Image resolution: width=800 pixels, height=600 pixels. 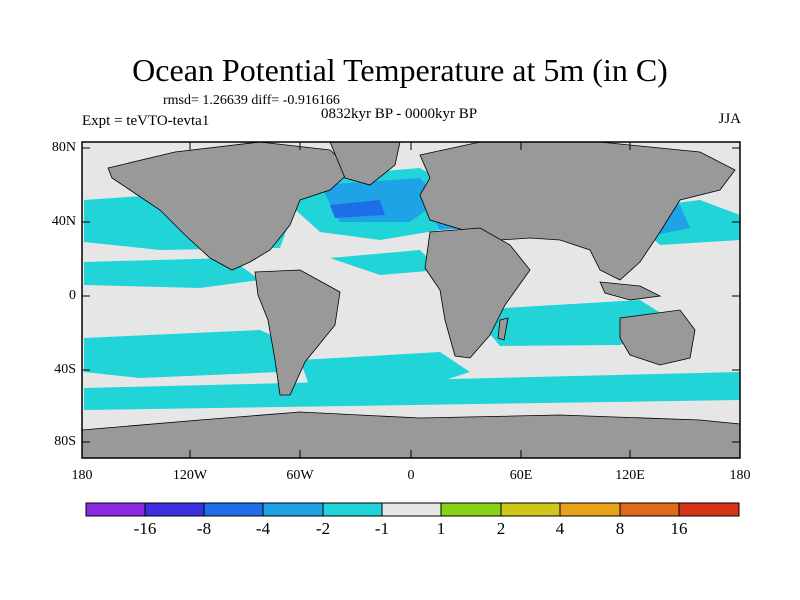 What do you see at coordinates (230, 206) in the screenshot?
I see `land-north-america` at bounding box center [230, 206].